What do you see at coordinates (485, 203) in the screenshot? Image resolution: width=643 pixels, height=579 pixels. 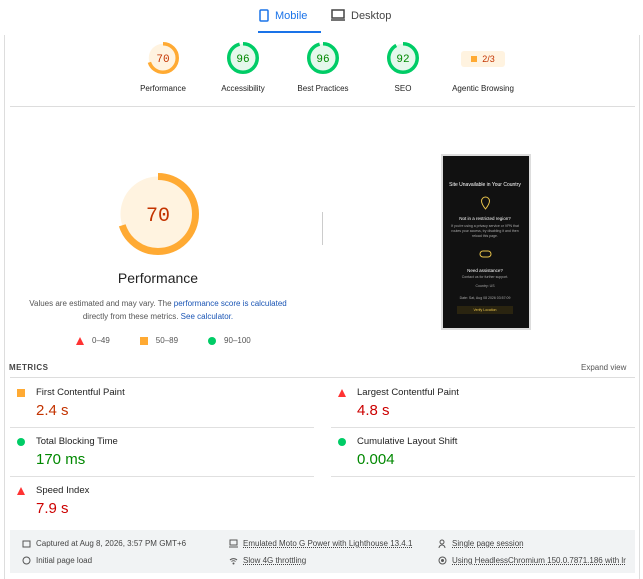 I see `shot-pin-icon` at bounding box center [485, 203].